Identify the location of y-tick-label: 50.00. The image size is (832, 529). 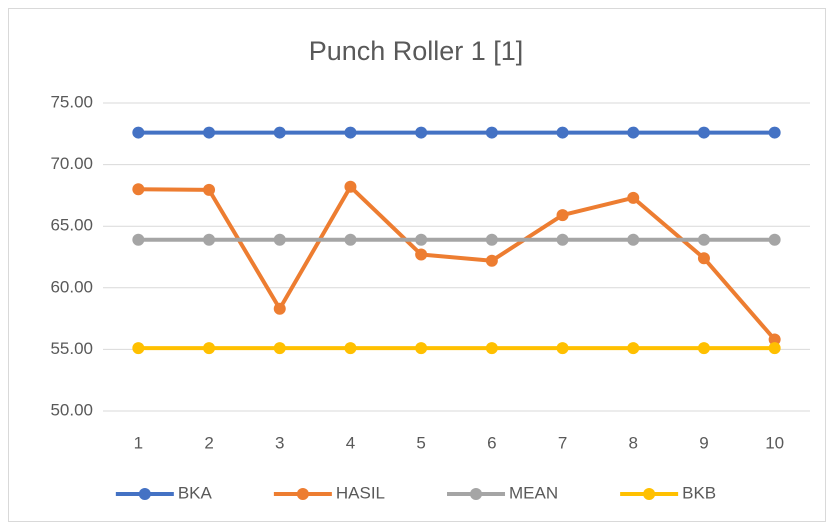
(71, 409).